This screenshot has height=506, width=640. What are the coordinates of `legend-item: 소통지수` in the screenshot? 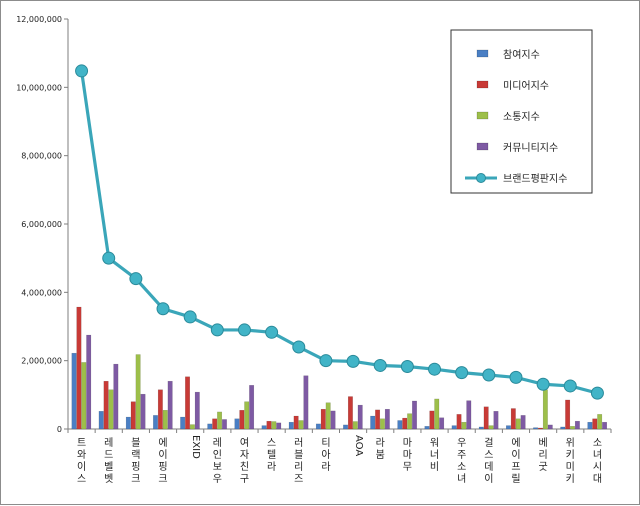 It's located at (508, 117).